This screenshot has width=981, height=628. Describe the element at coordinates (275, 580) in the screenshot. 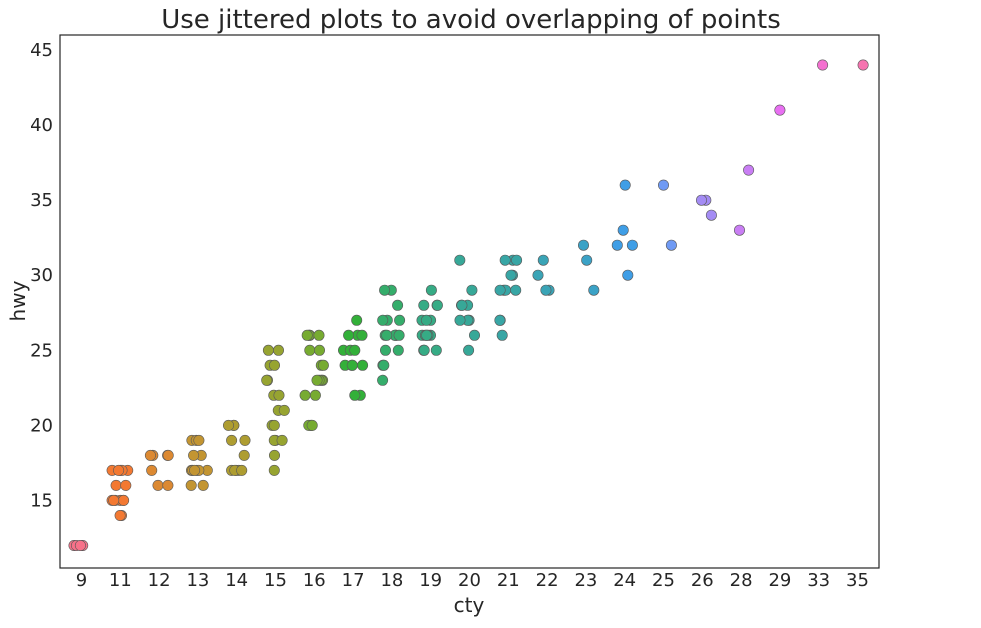

I see `x-tick-label: 15` at that location.